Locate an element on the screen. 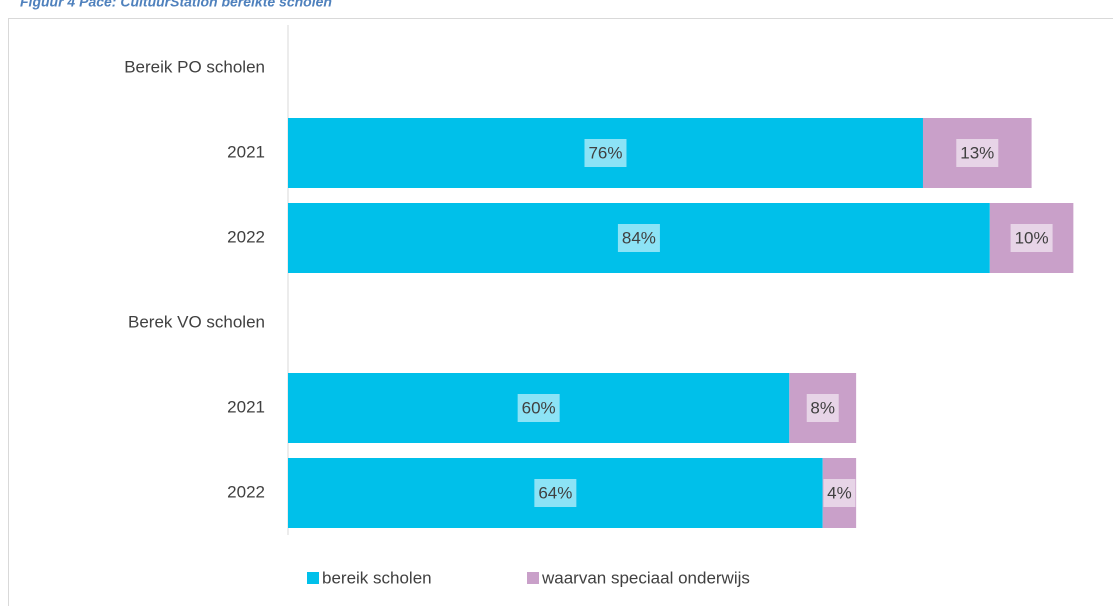  value-label: 84% is located at coordinates (639, 237).